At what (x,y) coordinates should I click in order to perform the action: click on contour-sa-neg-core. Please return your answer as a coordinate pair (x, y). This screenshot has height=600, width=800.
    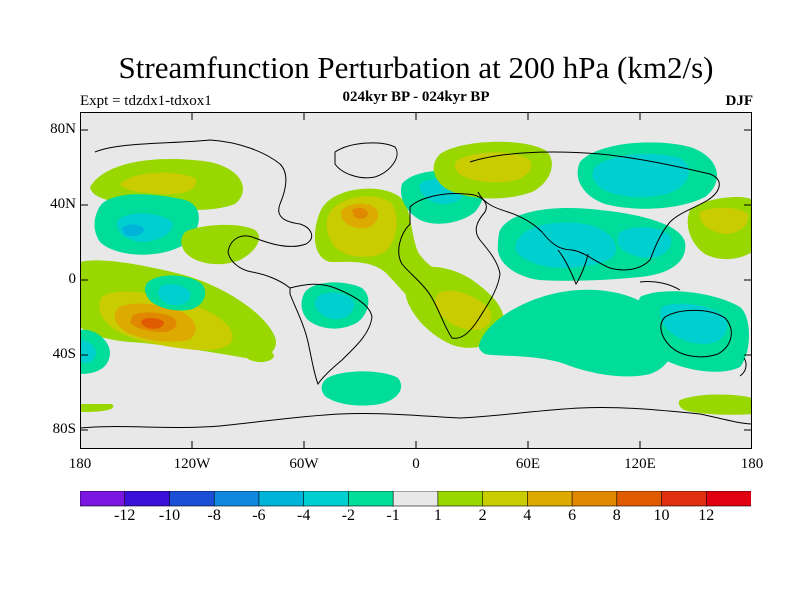
    Looking at the image, I should click on (334, 306).